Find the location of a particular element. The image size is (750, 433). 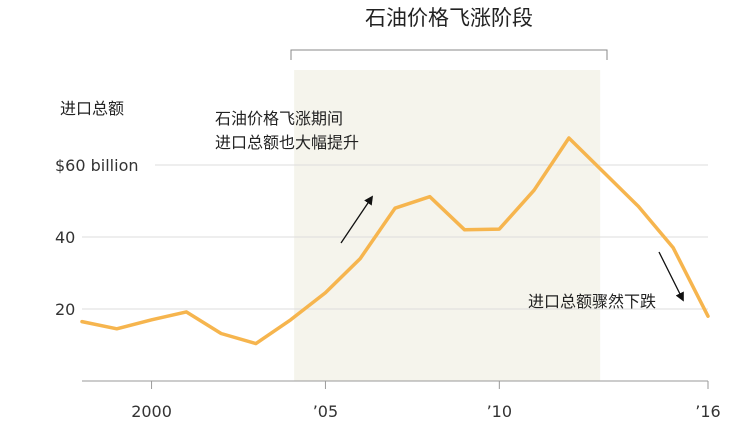

y-axis: 20 40 $60 billion is located at coordinates (97, 237).